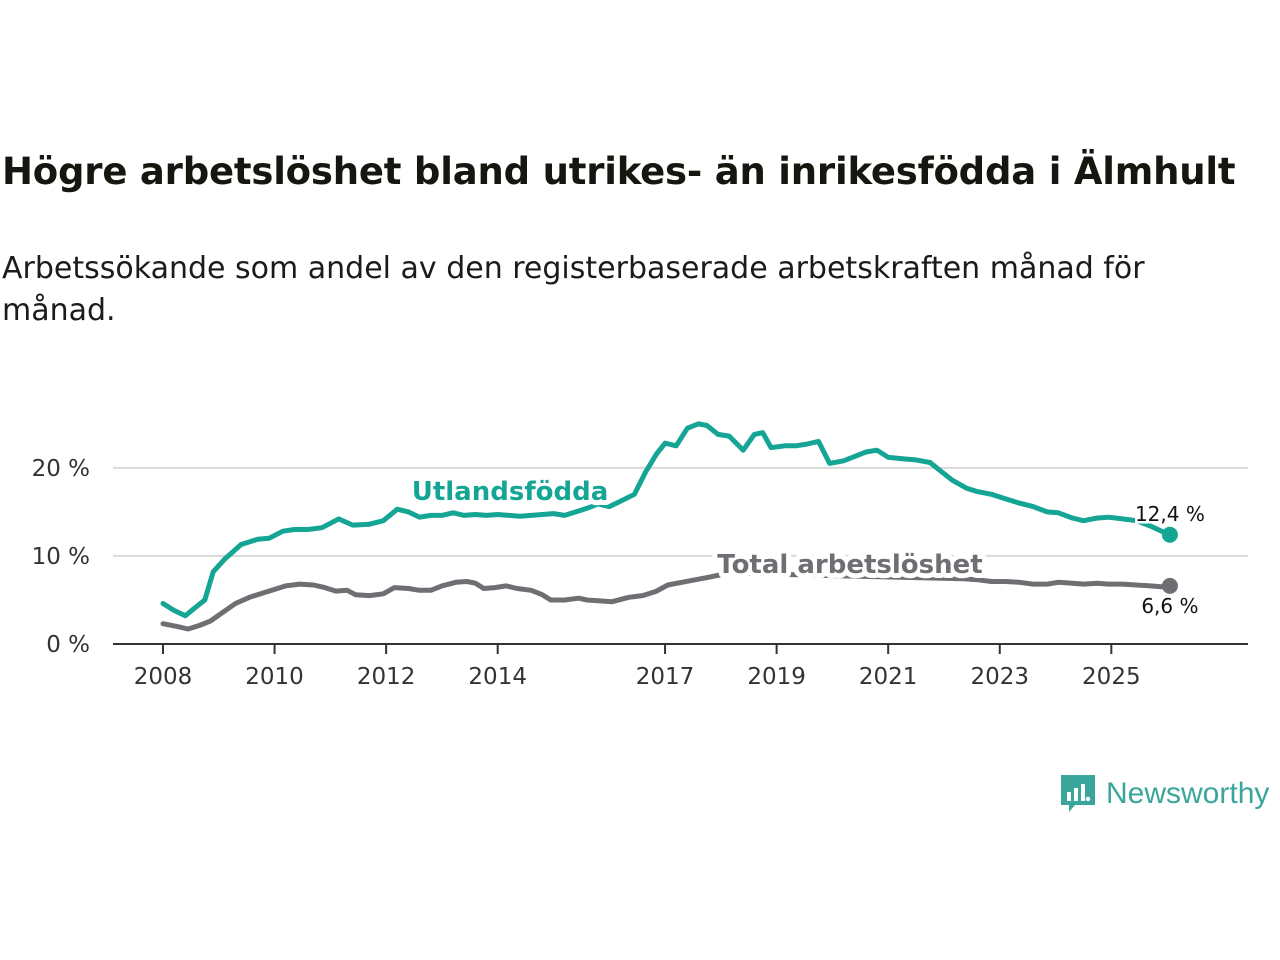 This screenshot has height=960, width=1280. What do you see at coordinates (680, 511) in the screenshot?
I see `grid-layer` at bounding box center [680, 511].